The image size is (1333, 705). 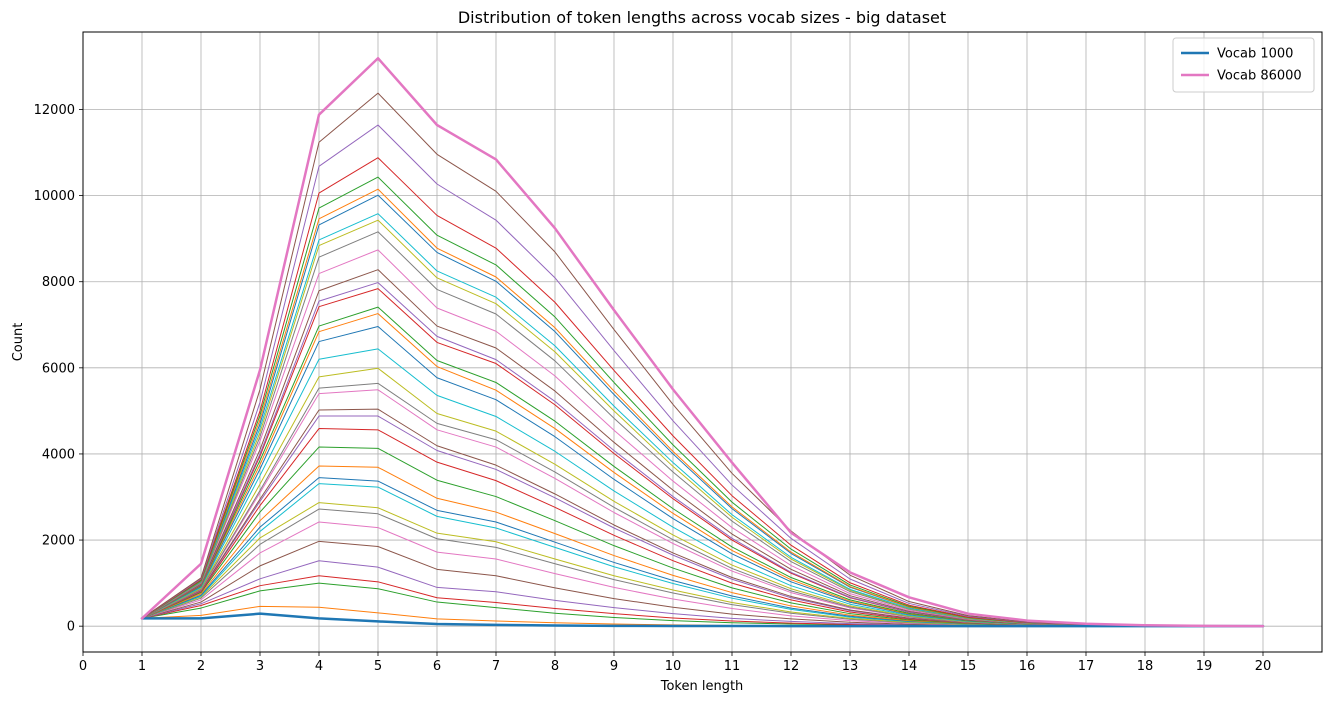 I want to click on legend-box, so click(x=1243, y=65).